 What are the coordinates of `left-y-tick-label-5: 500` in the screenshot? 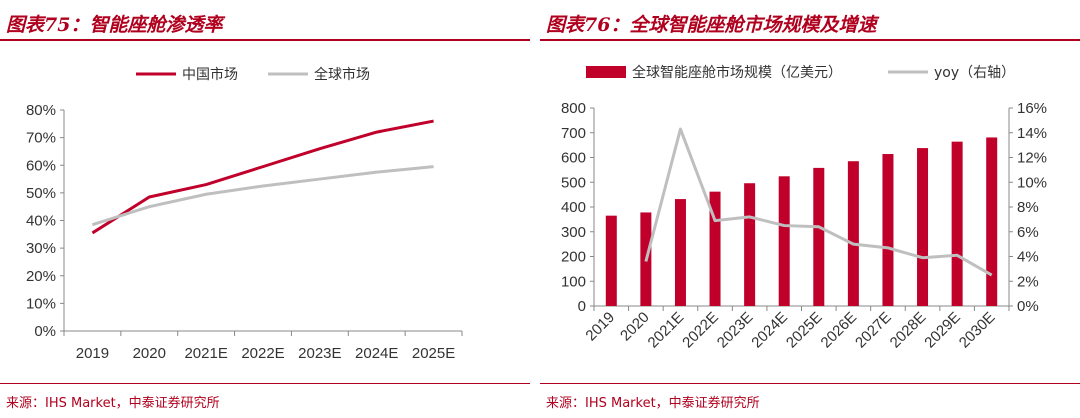 It's located at (573, 182).